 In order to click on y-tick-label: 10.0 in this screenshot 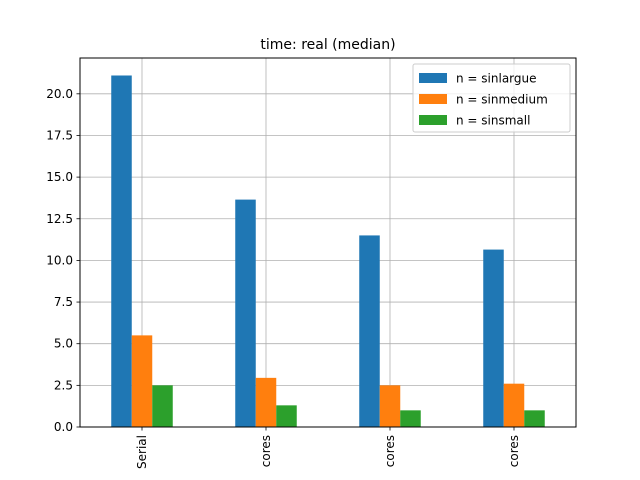, I will do `click(59, 260)`.